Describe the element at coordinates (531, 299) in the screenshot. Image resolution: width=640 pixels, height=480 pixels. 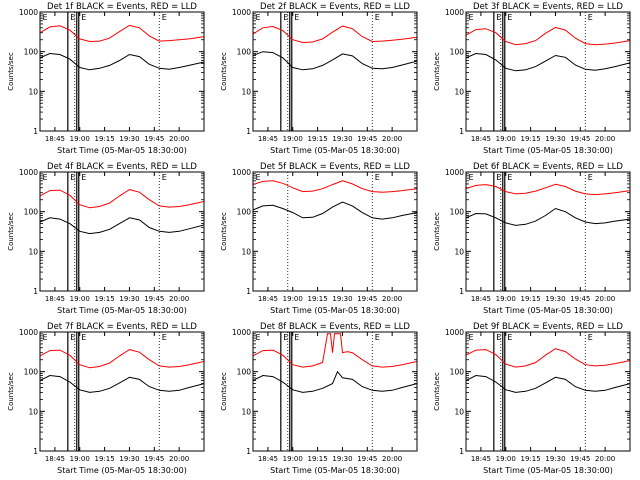
I see `x-tick-label: 19:15` at that location.